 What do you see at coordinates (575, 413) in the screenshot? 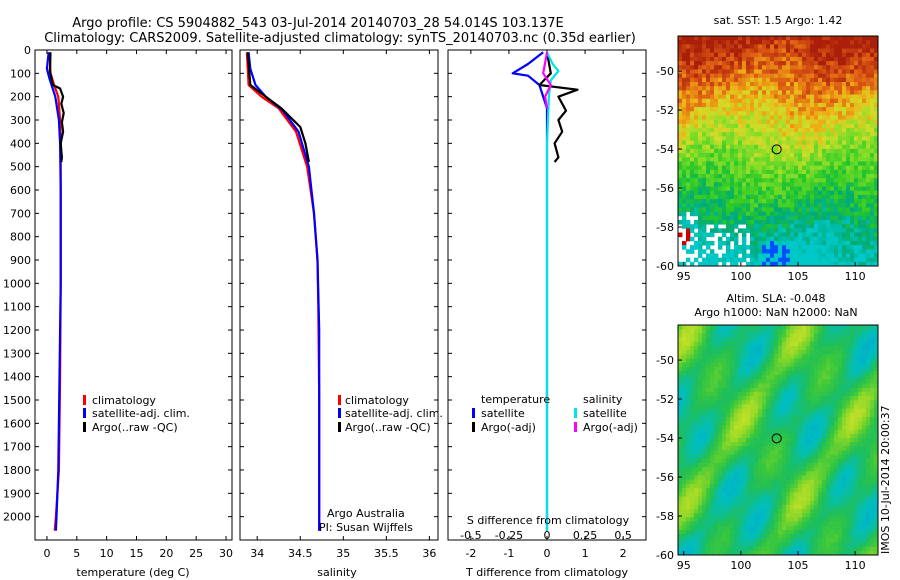
I see `legend-swatch-s-satellite` at bounding box center [575, 413].